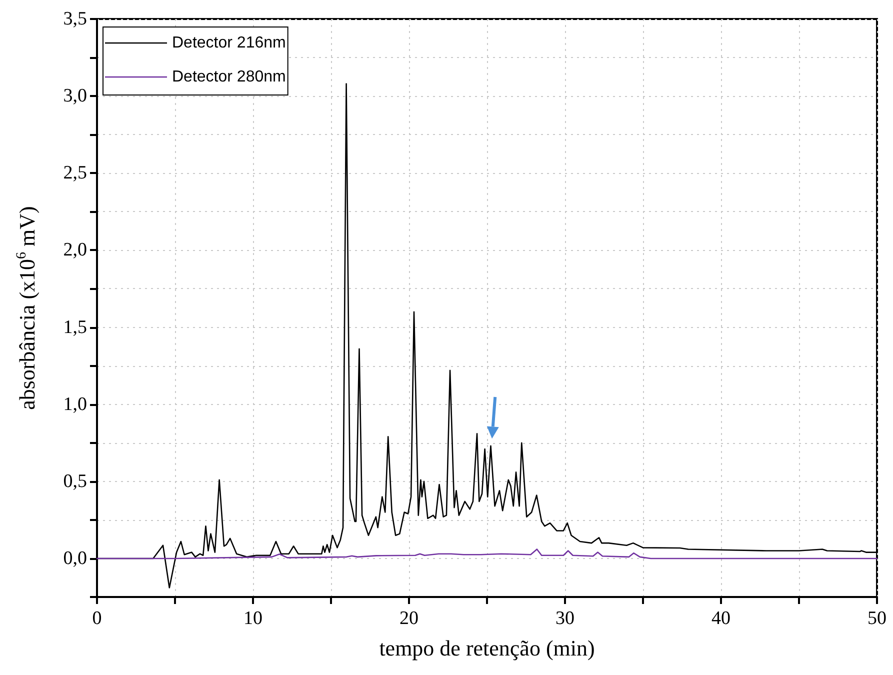  Describe the element at coordinates (721, 618) in the screenshot. I see `x-tick-label: 40` at that location.